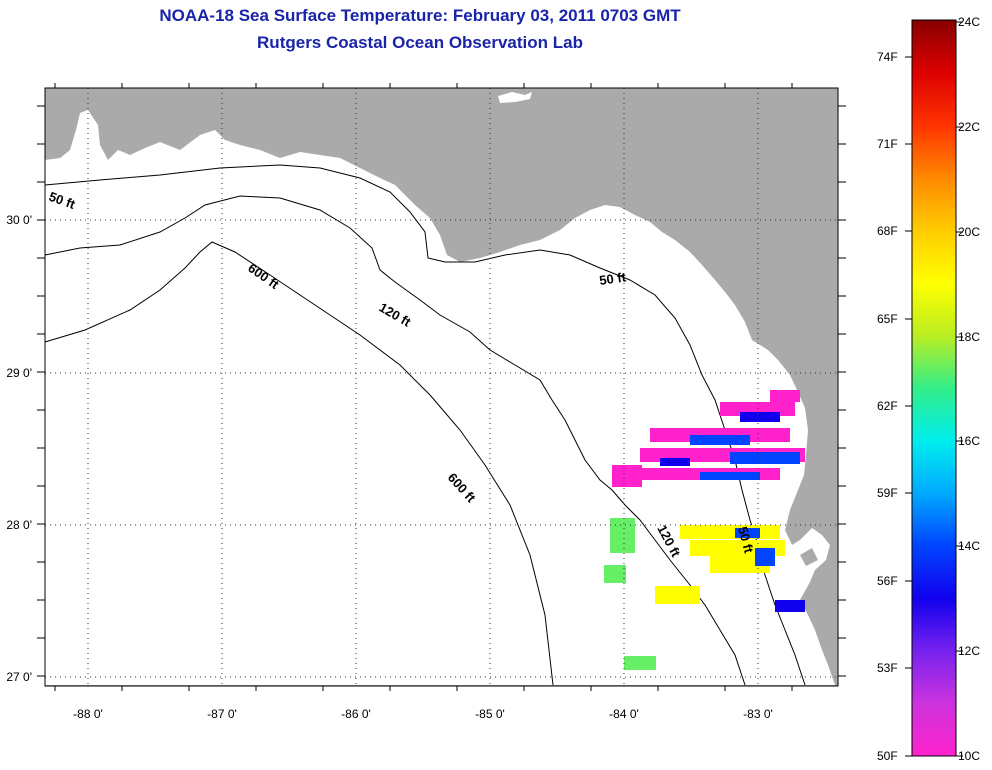 This screenshot has height=770, width=992. I want to click on colorbar-f-label: 62F, so click(887, 406).